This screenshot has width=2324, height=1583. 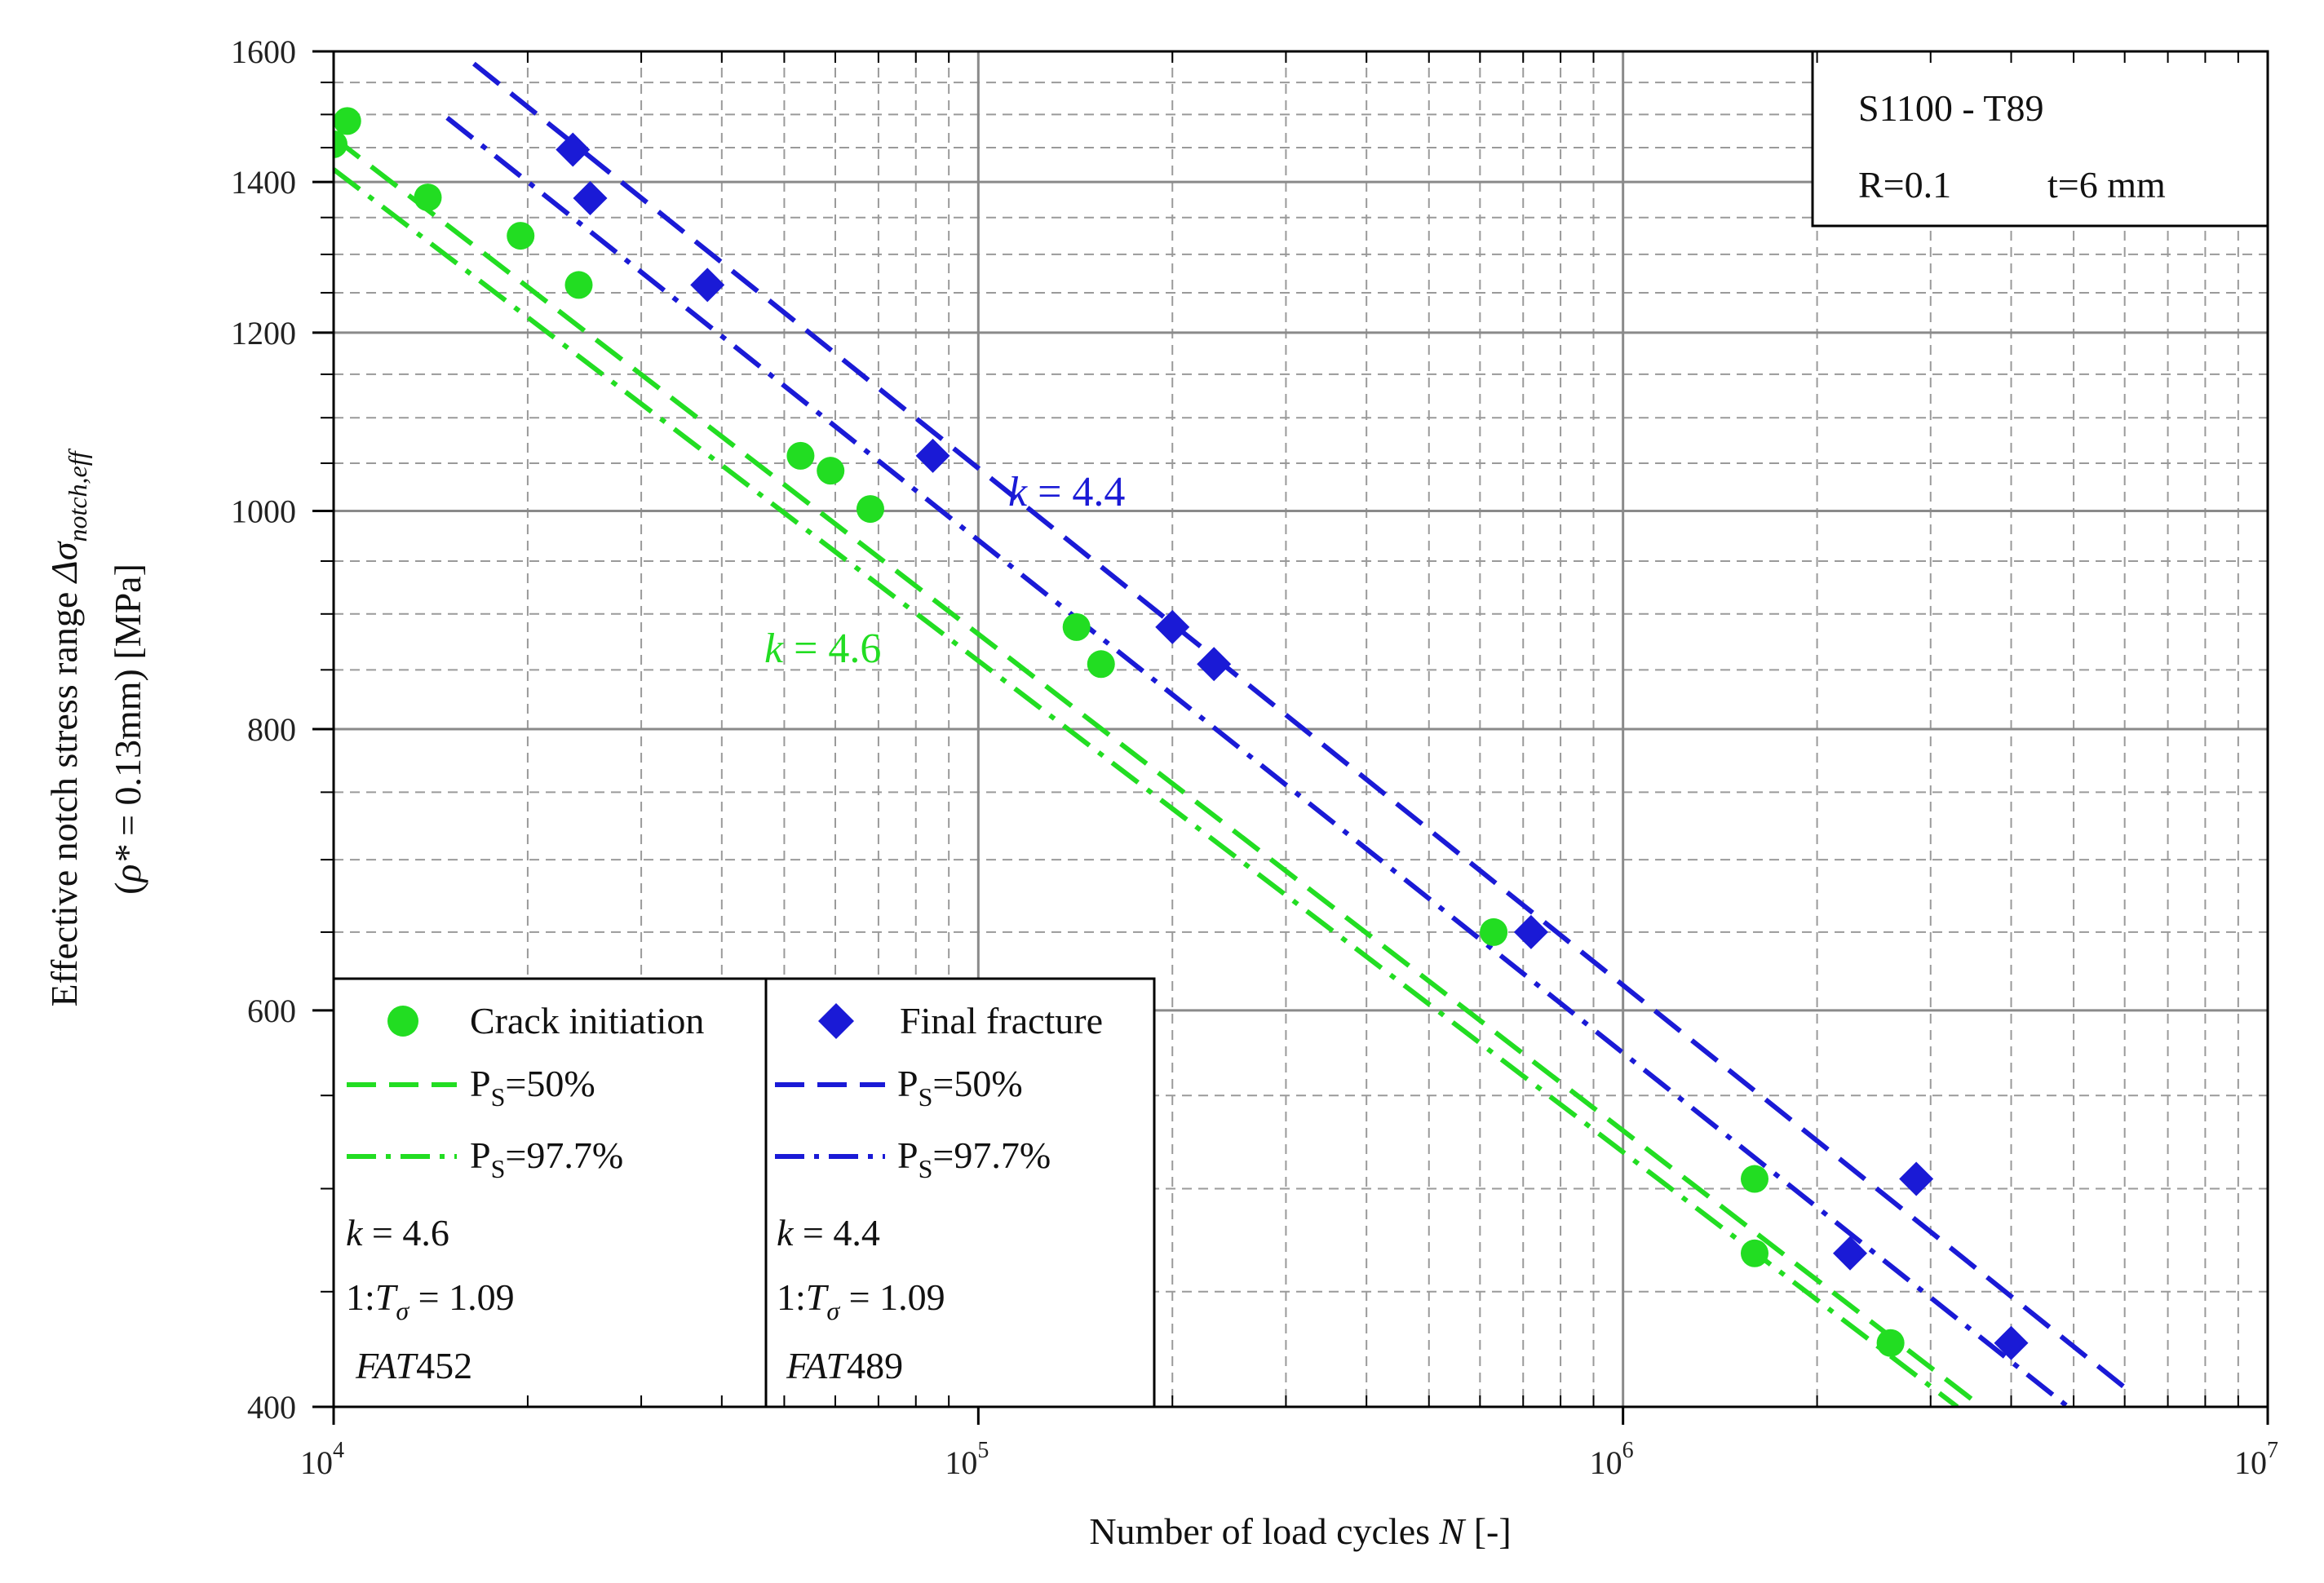 I want to click on x-tick-label: 10⁶, so click(x=1612, y=1459).